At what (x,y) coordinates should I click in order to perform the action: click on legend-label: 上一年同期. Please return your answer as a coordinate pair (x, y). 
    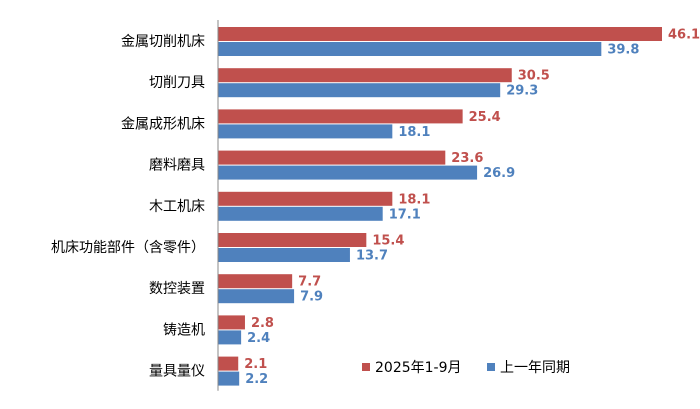
    Looking at the image, I should click on (535, 368).